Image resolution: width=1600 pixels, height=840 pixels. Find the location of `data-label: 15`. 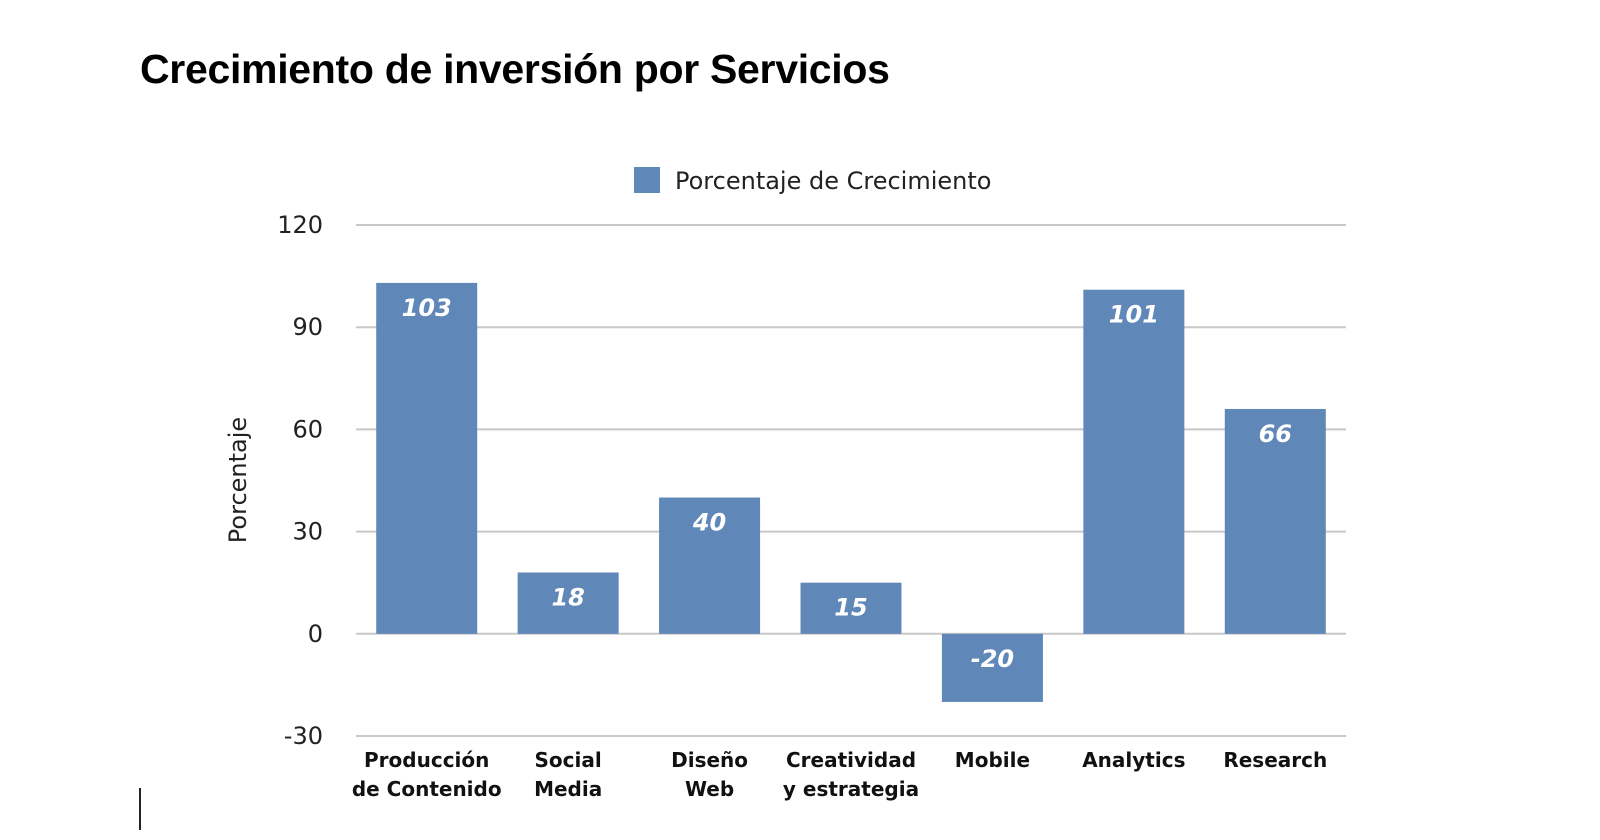

data-label: 15 is located at coordinates (850, 608).